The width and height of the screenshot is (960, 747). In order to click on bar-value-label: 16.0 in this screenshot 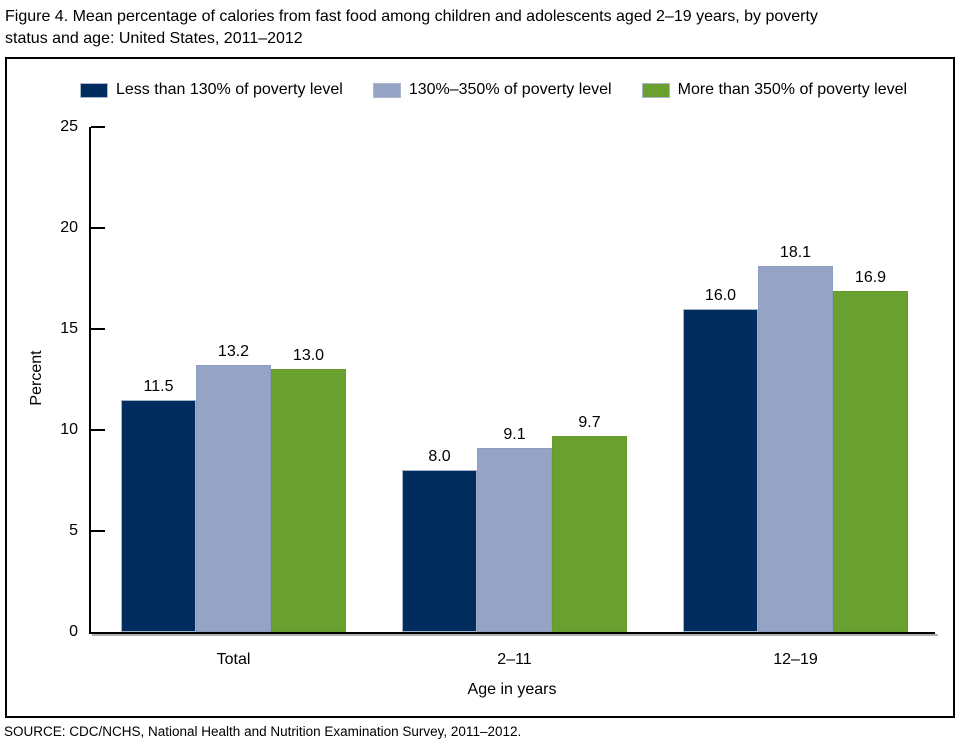, I will do `click(720, 295)`.